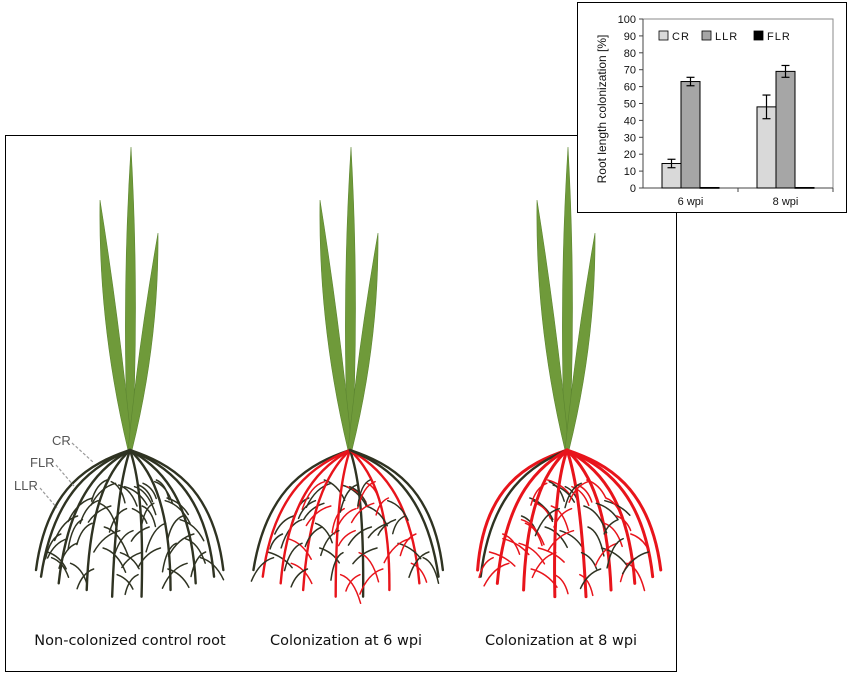  What do you see at coordinates (779, 37) in the screenshot?
I see `legend-label-flr: FLR` at bounding box center [779, 37].